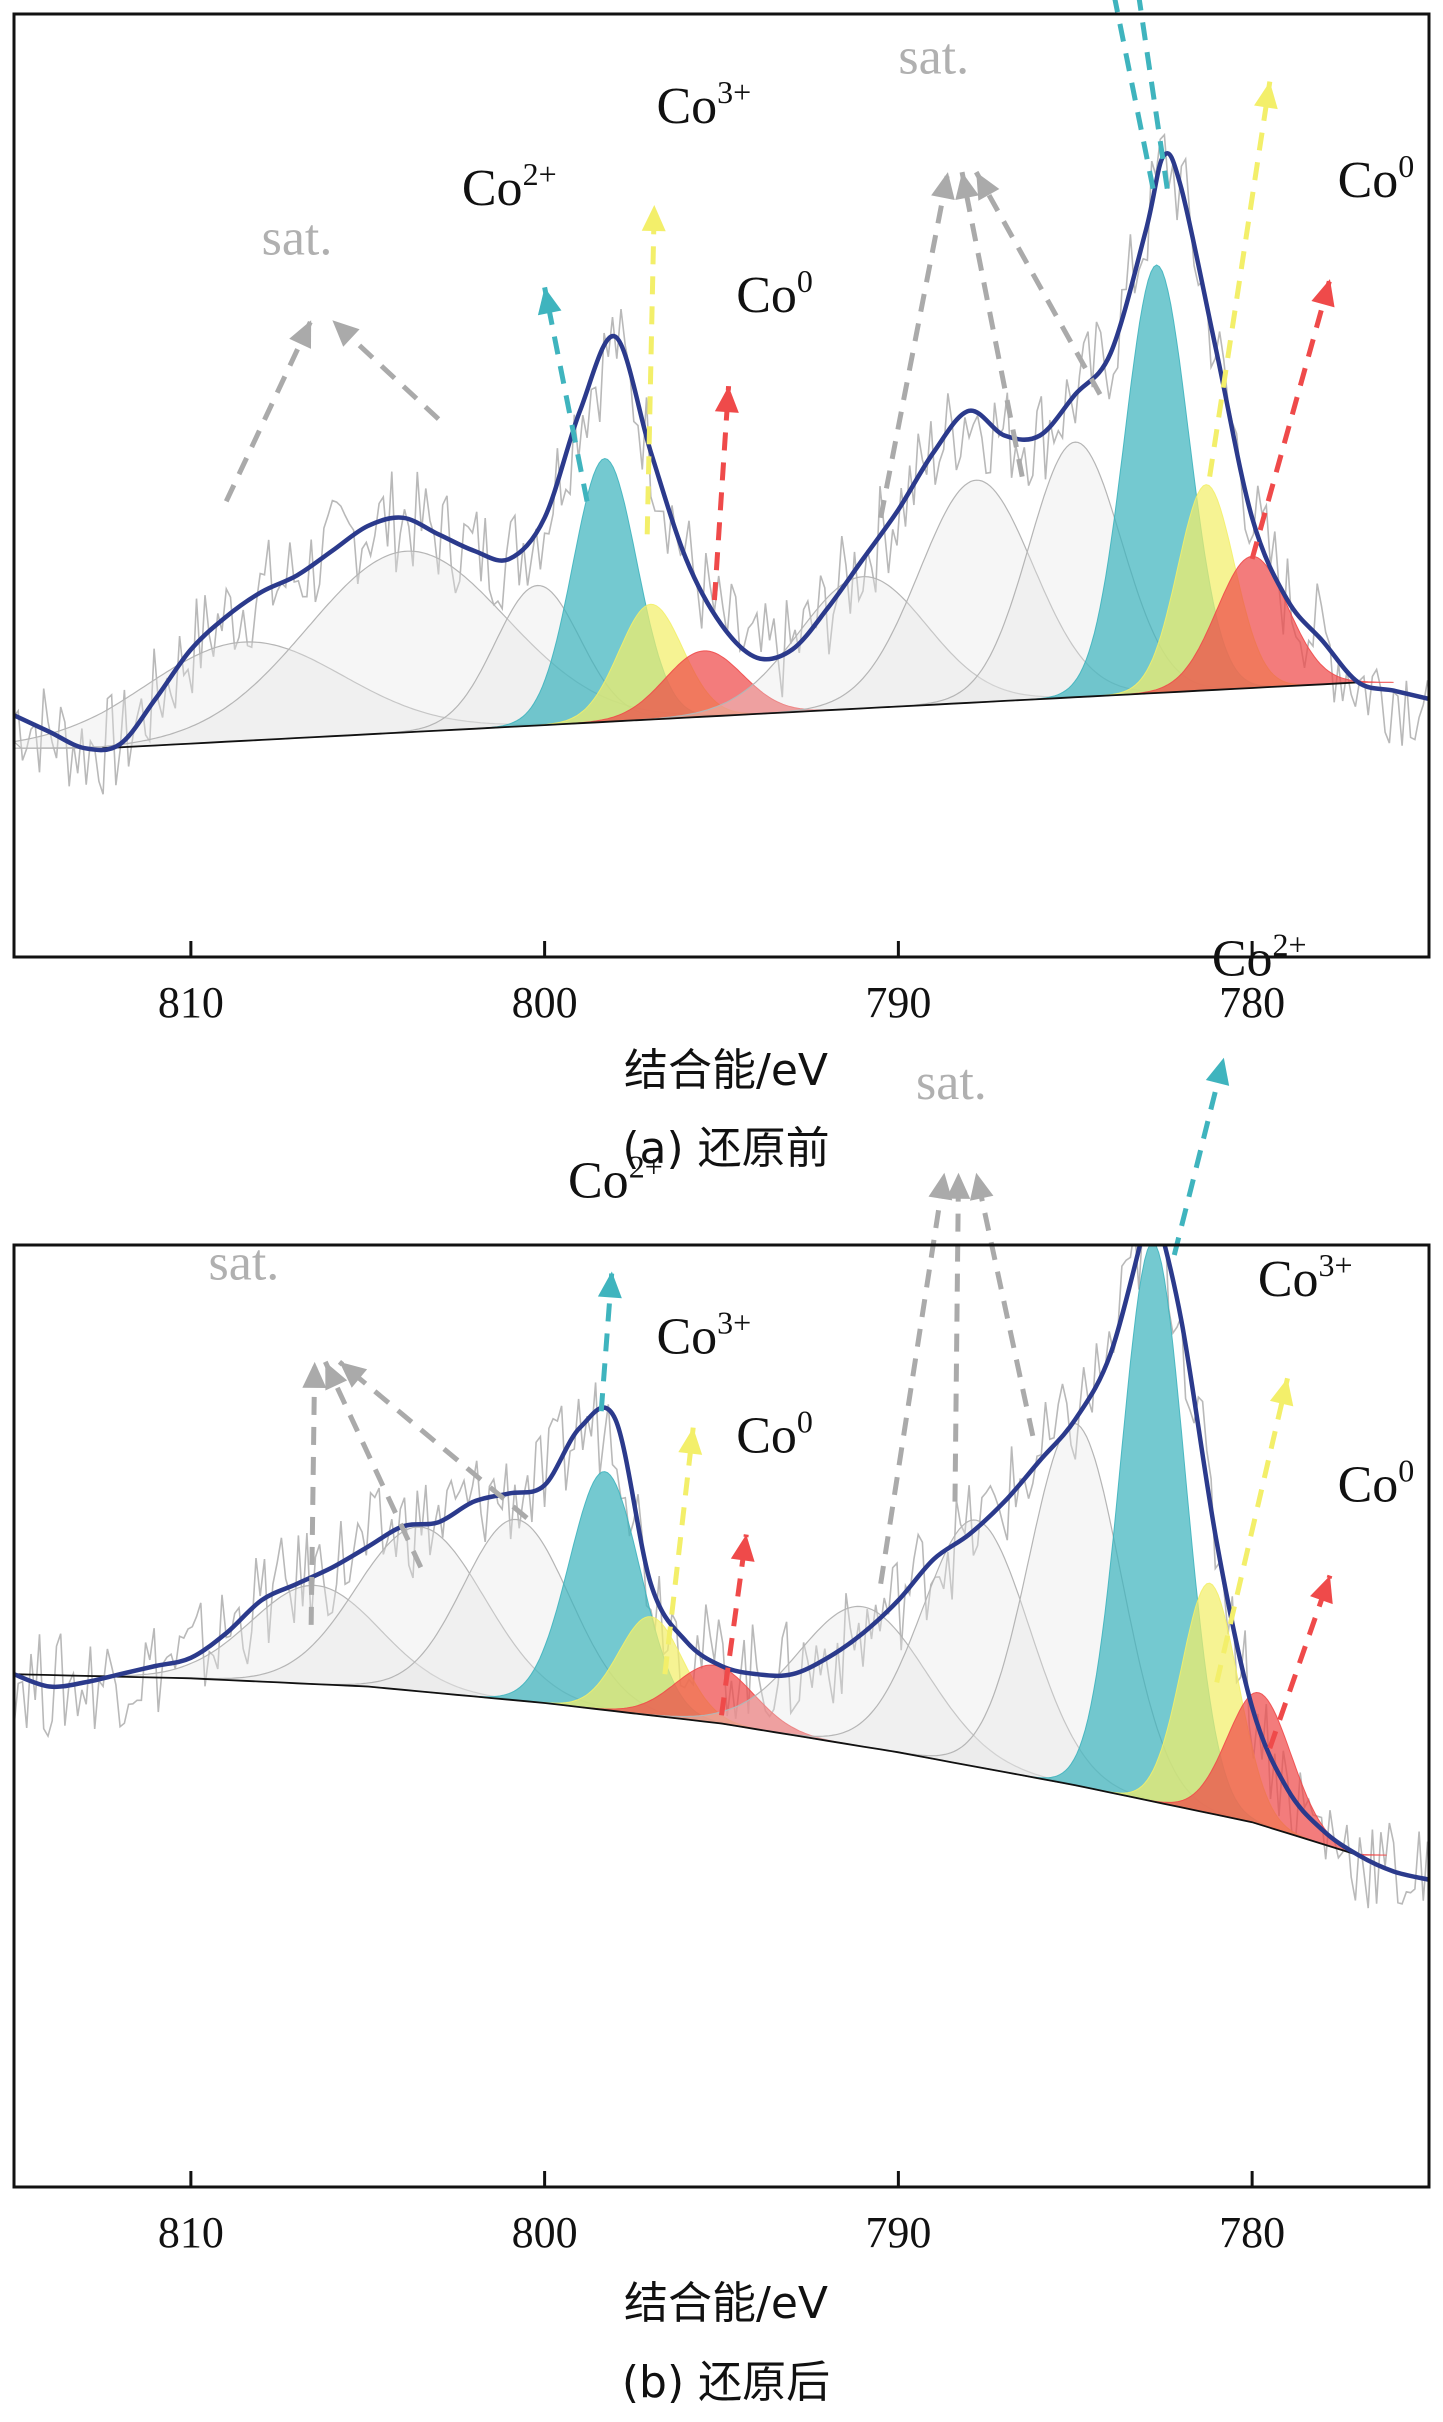 This screenshot has width=1443, height=2422. I want to click on caption-b: (b) 还原后, so click(726, 2382).